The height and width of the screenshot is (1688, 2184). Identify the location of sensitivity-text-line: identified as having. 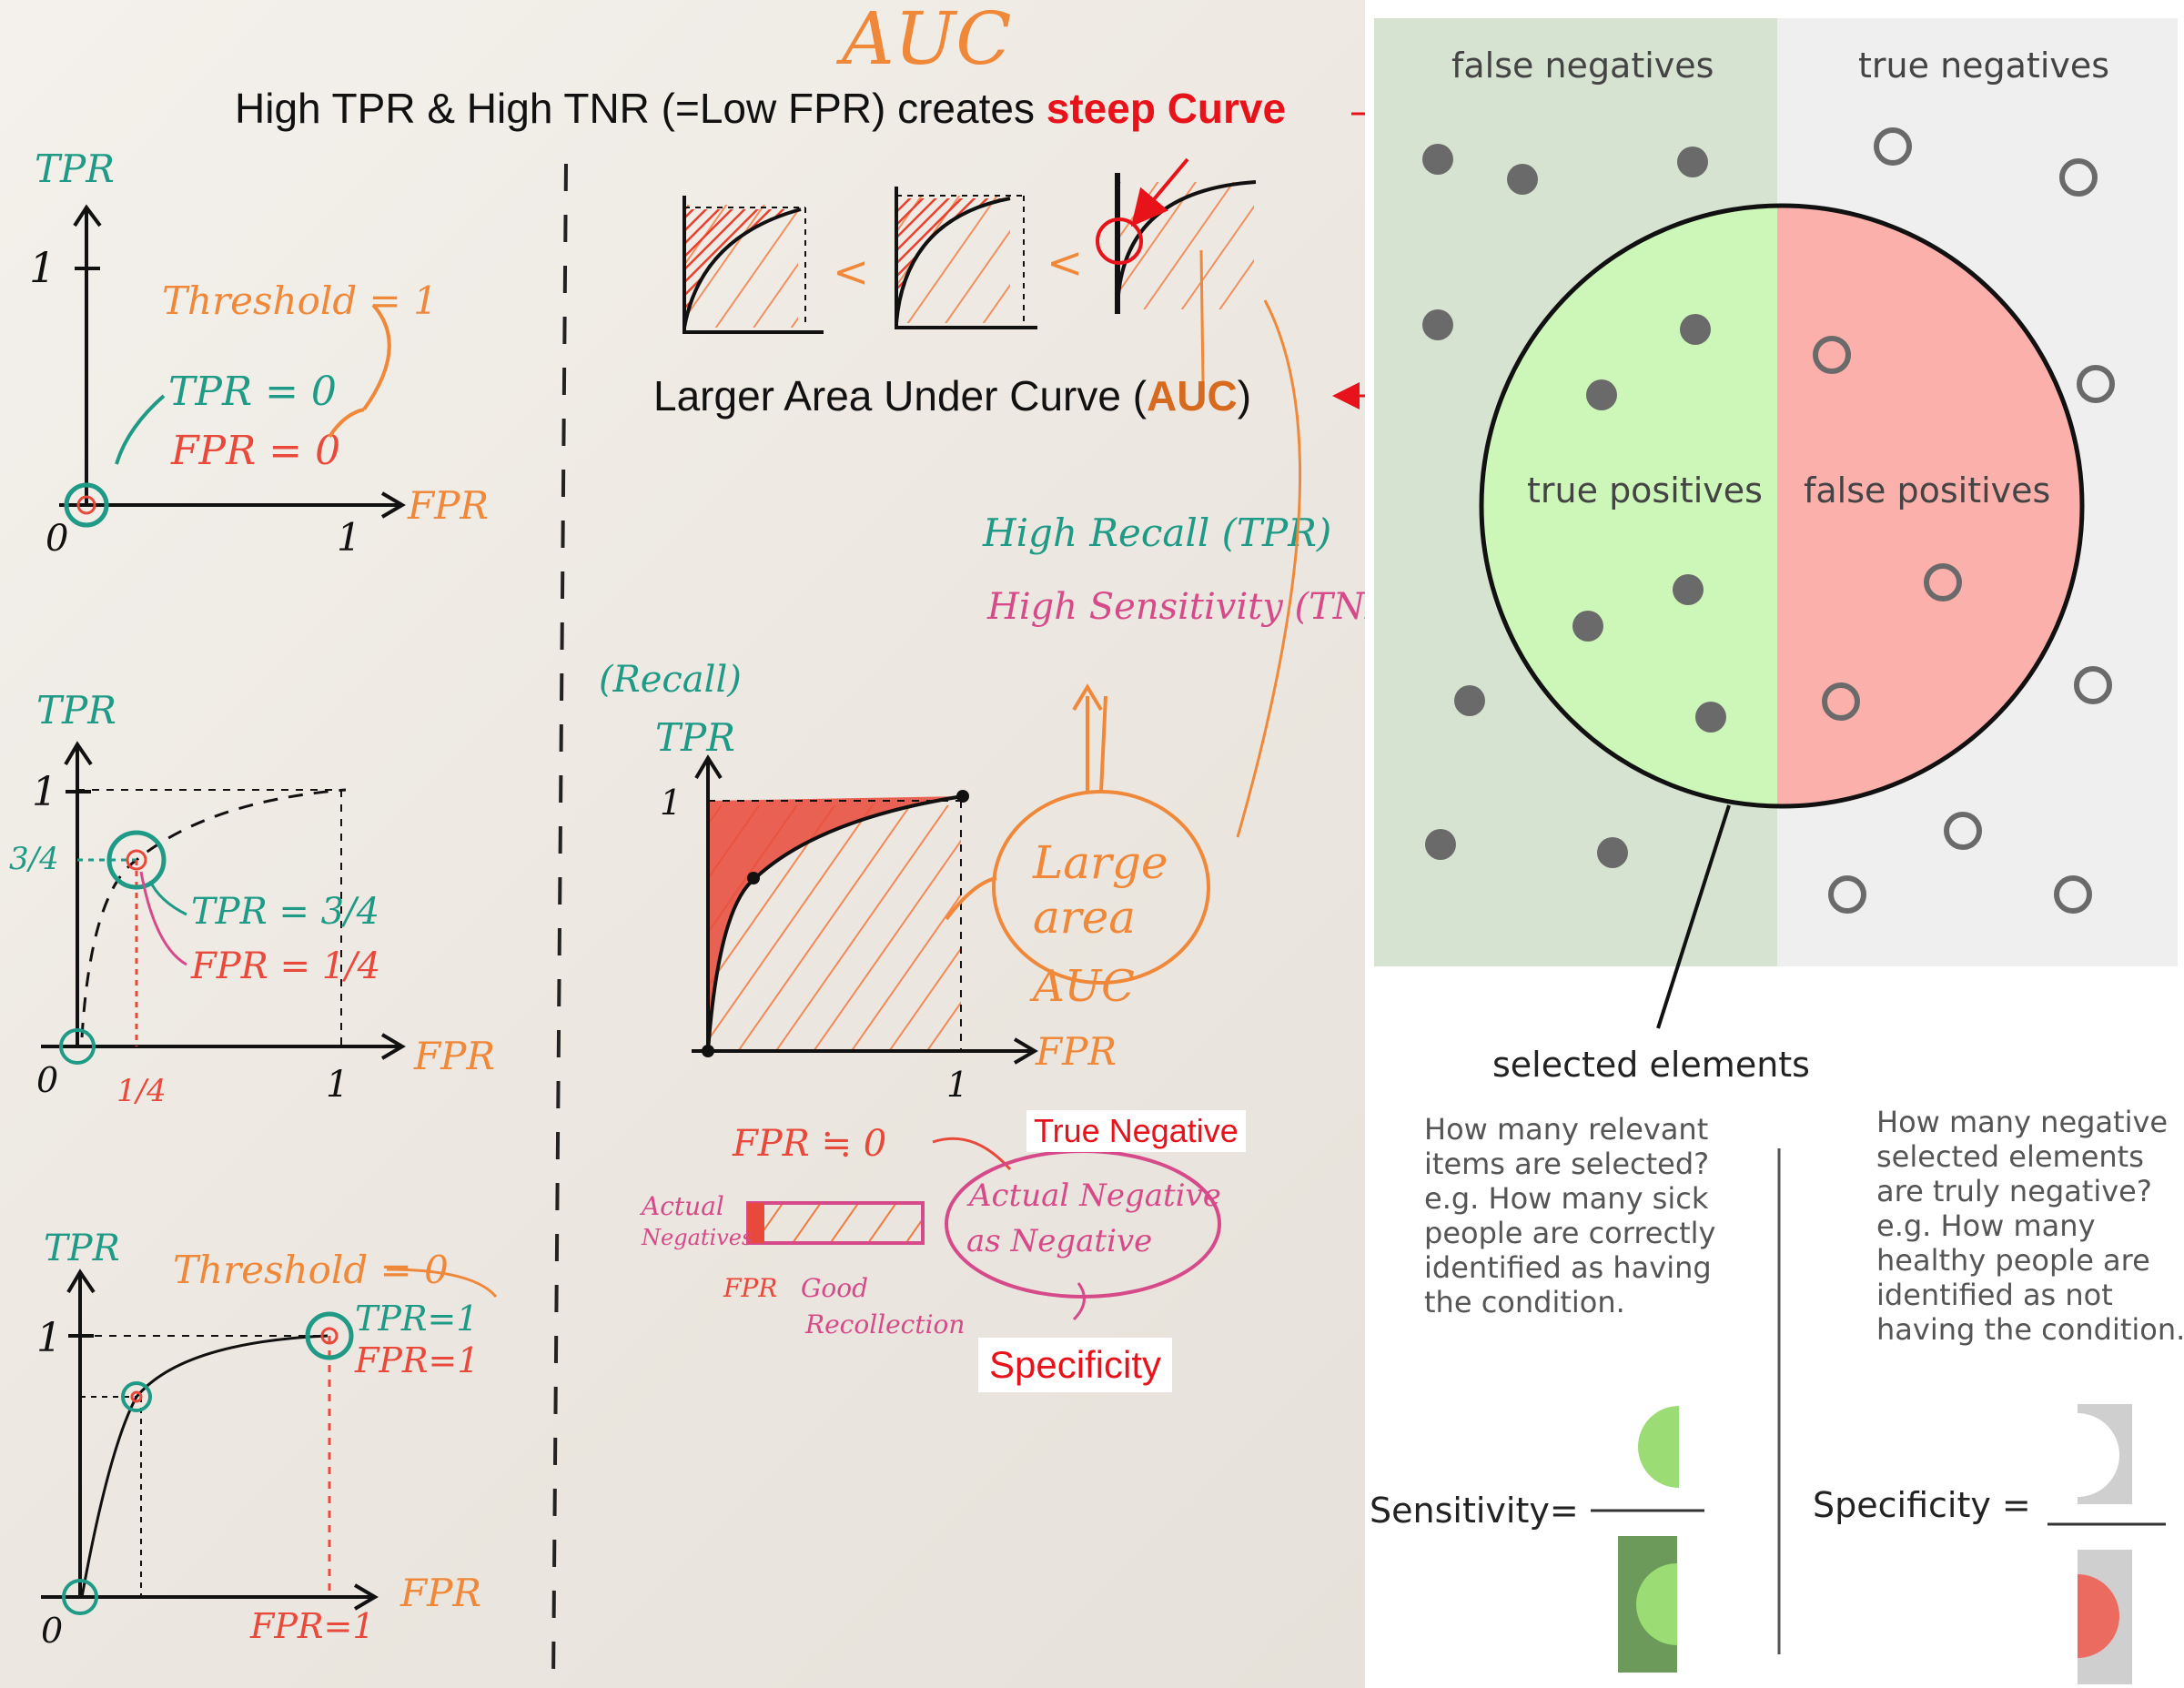
(1568, 1267).